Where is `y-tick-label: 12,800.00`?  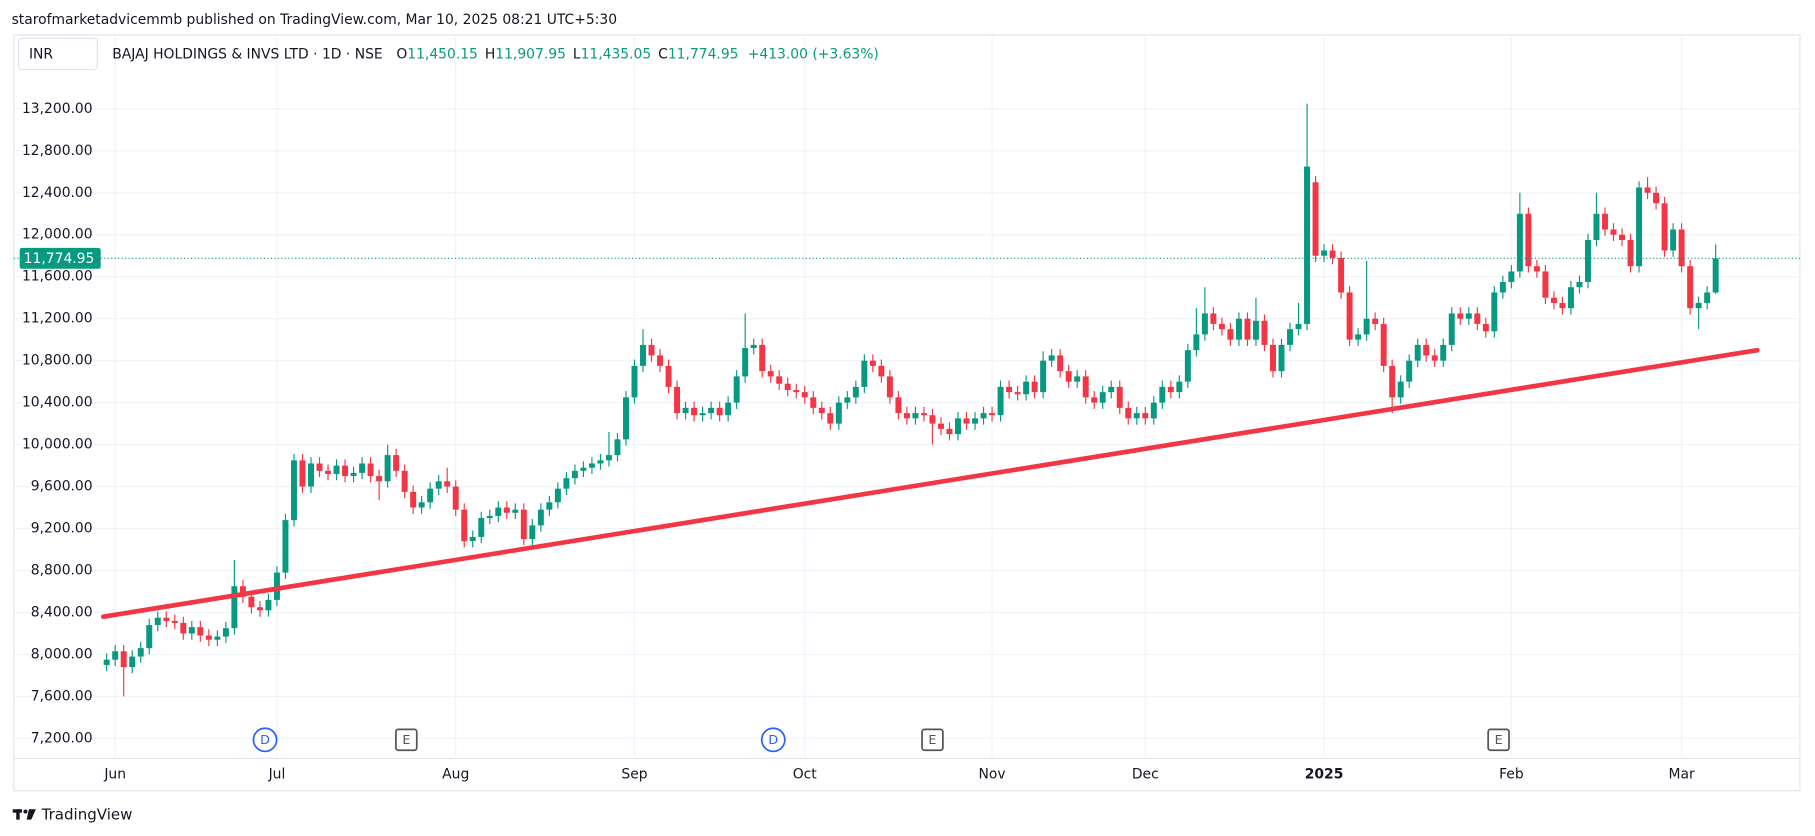 y-tick-label: 12,800.00 is located at coordinates (57, 151).